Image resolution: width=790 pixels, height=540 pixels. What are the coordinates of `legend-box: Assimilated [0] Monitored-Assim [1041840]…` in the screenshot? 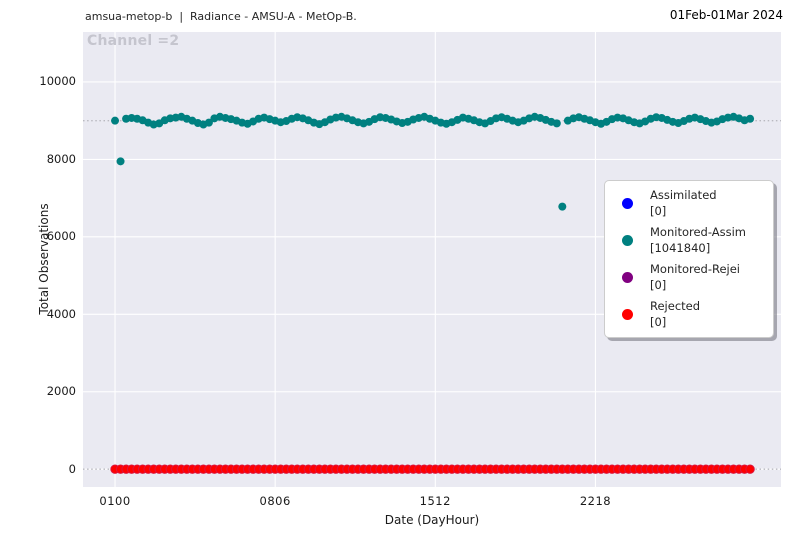 It's located at (689, 259).